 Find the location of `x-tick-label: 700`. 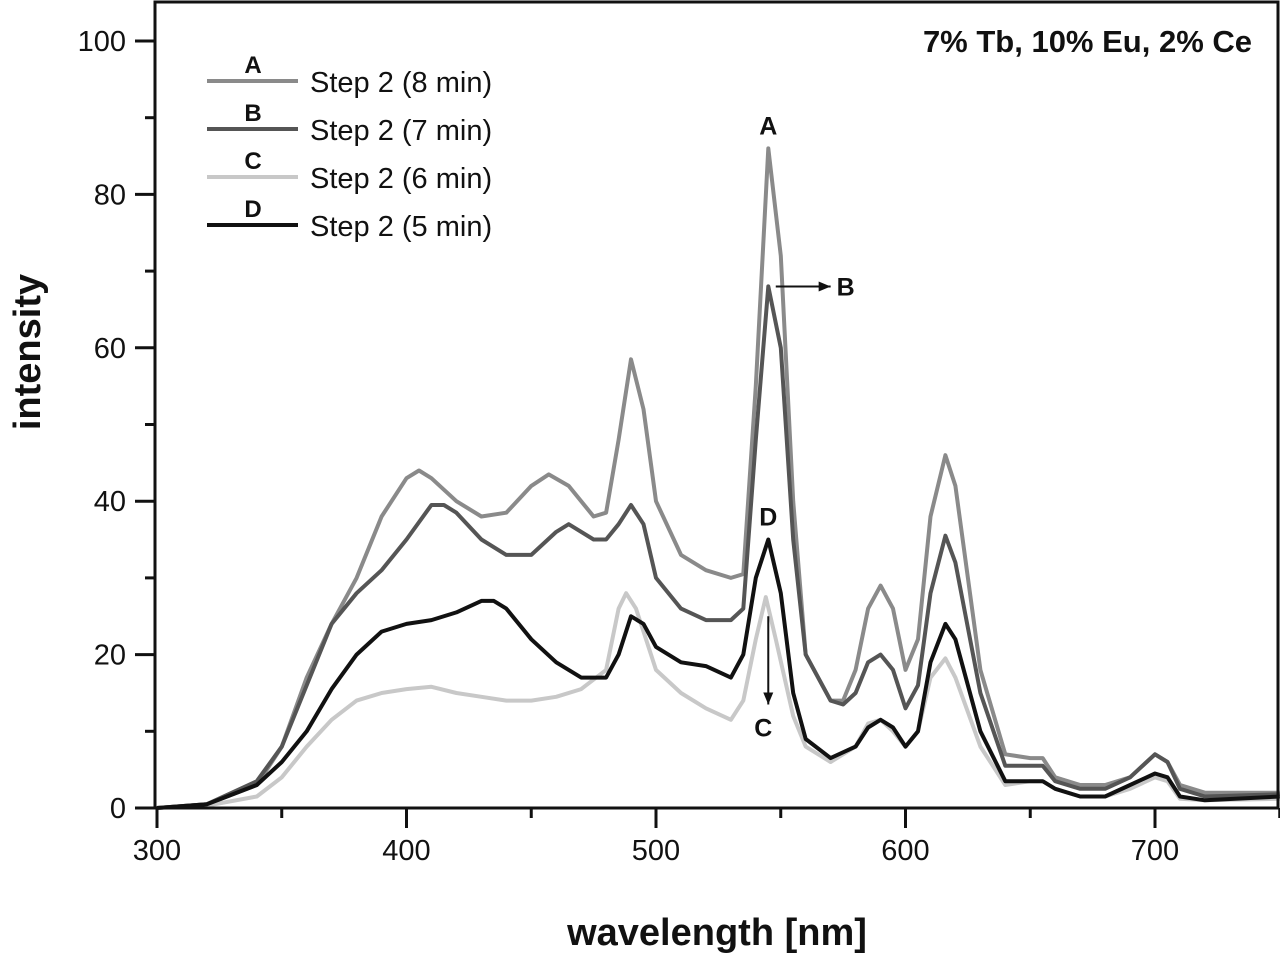

x-tick-label: 700 is located at coordinates (1155, 851).